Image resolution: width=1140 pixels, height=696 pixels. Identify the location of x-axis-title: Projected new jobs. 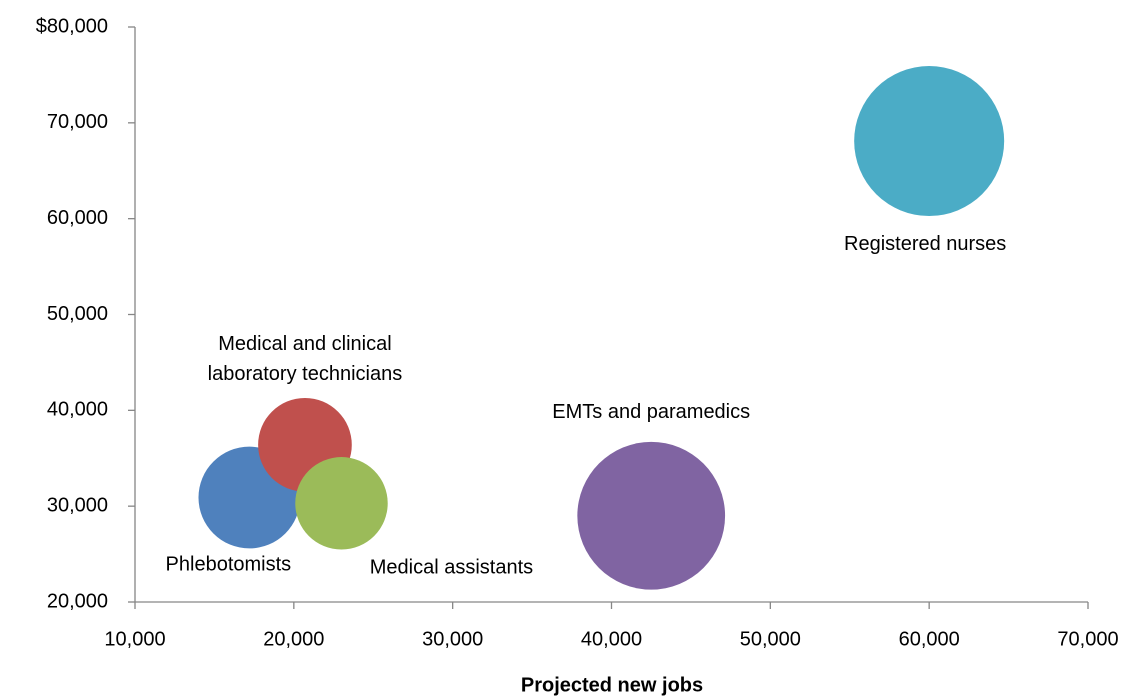
(612, 685).